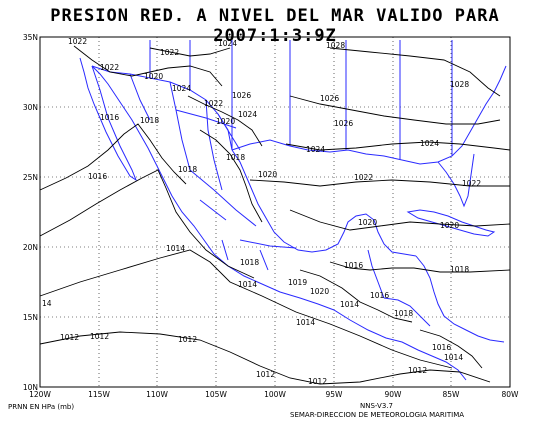  I want to click on us-gulf-coast, so click(369, 115).